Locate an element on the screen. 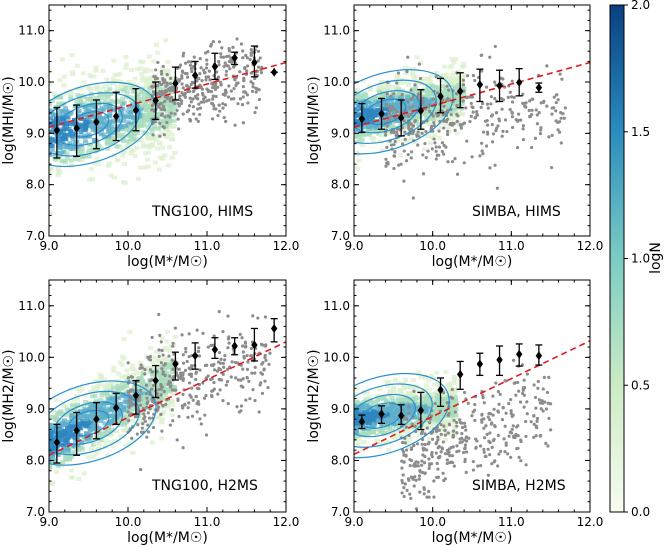  y-tick-label: 10.0 is located at coordinates (31, 82).